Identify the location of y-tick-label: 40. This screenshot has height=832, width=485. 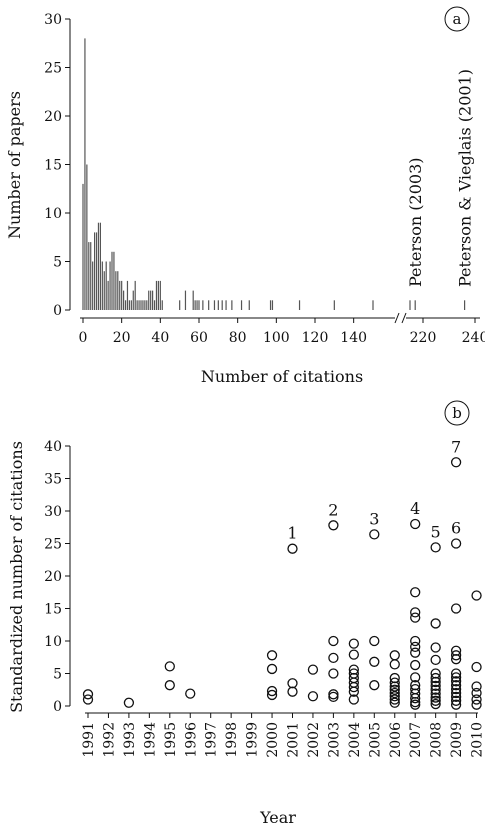
(53, 447).